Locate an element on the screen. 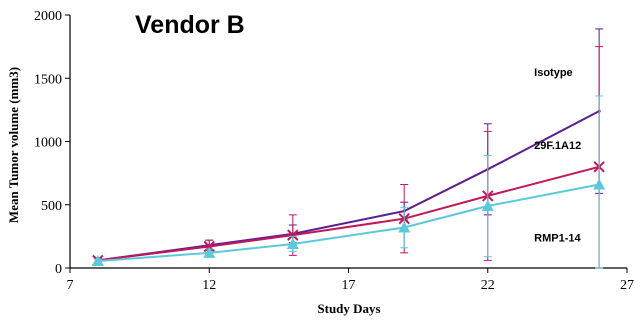 The width and height of the screenshot is (643, 325). x-tick-label: 27 is located at coordinates (627, 285).